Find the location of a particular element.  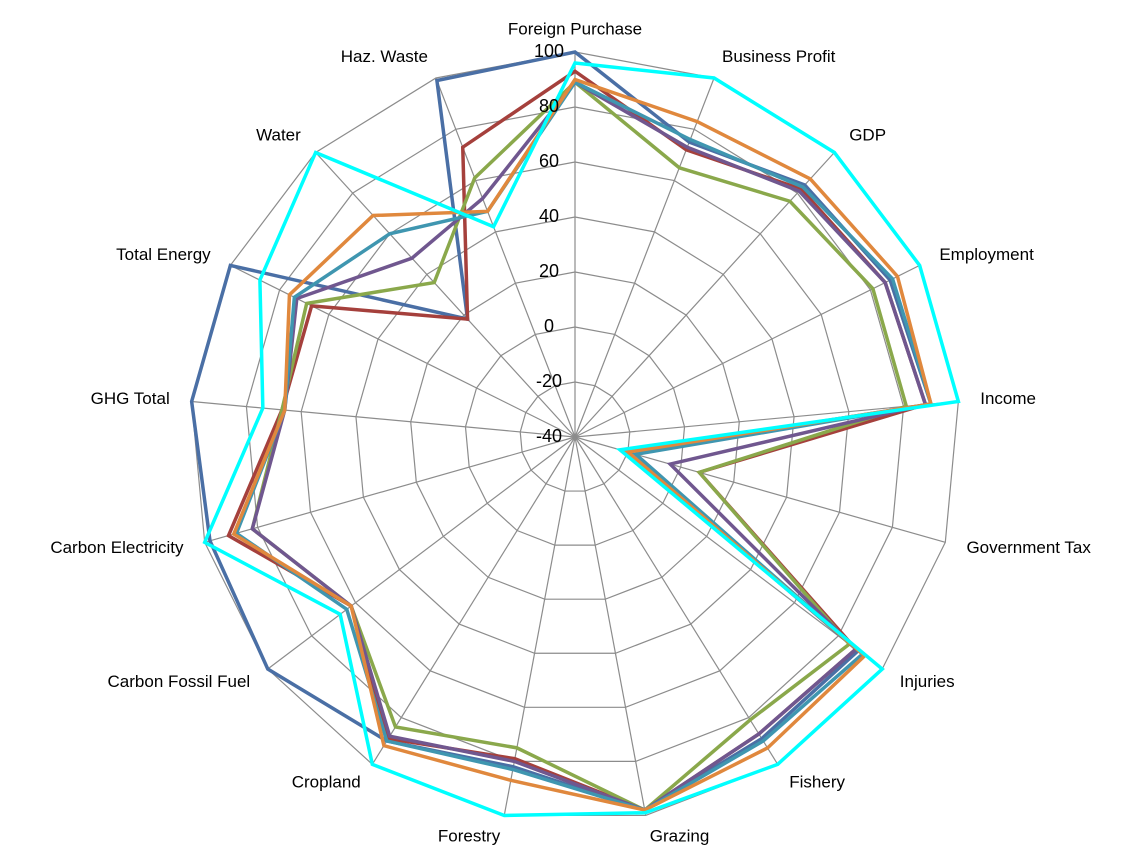

y-tick-label: -40 is located at coordinates (549, 436).